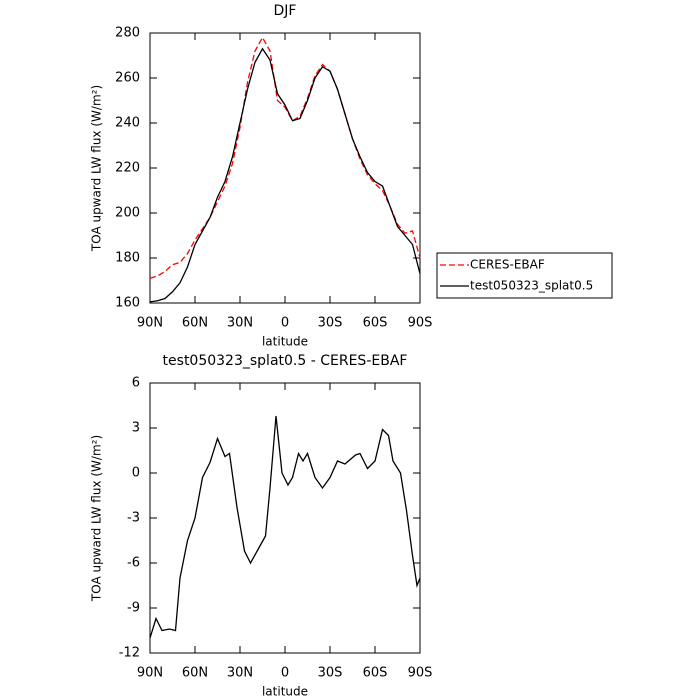 The image size is (700, 700). I want to click on chart-title: DJF, so click(285, 11).